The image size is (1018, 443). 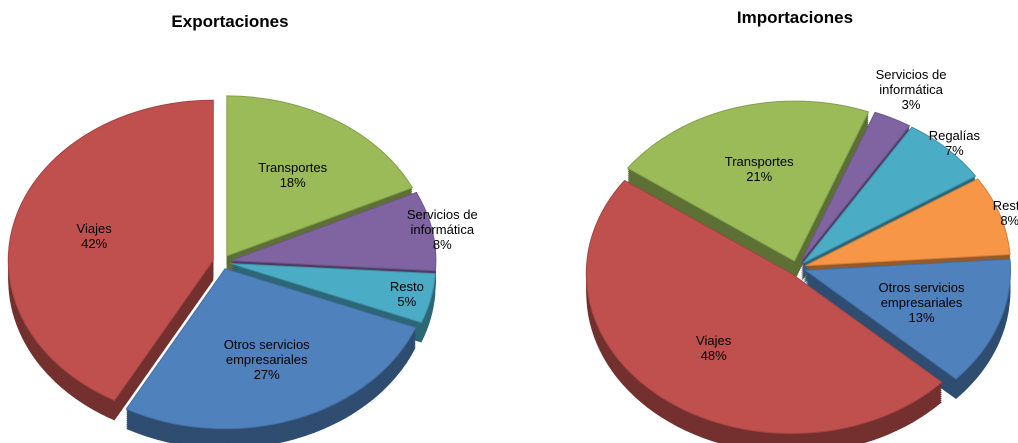 What do you see at coordinates (954, 151) in the screenshot?
I see `slice-value: 7%` at bounding box center [954, 151].